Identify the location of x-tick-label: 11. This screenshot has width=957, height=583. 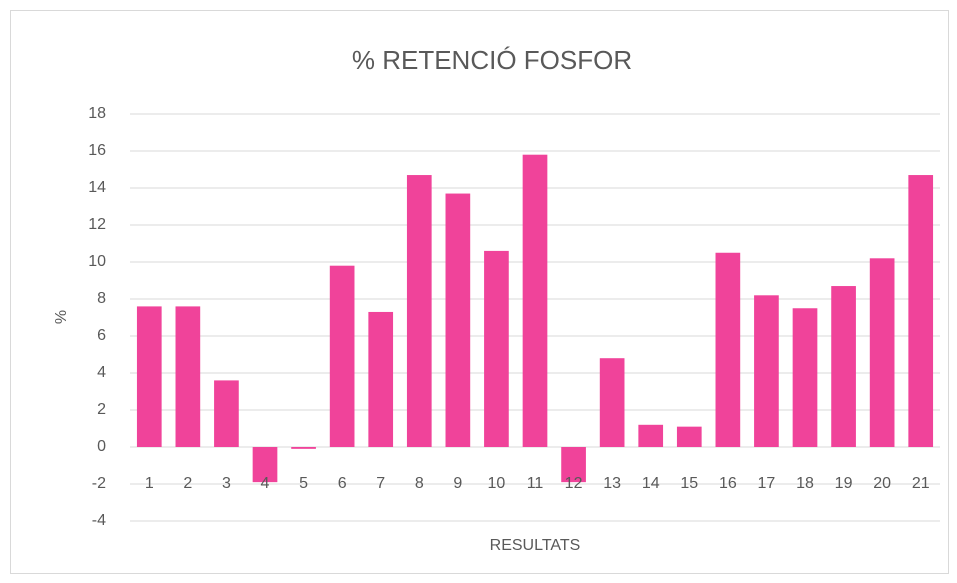
(535, 483).